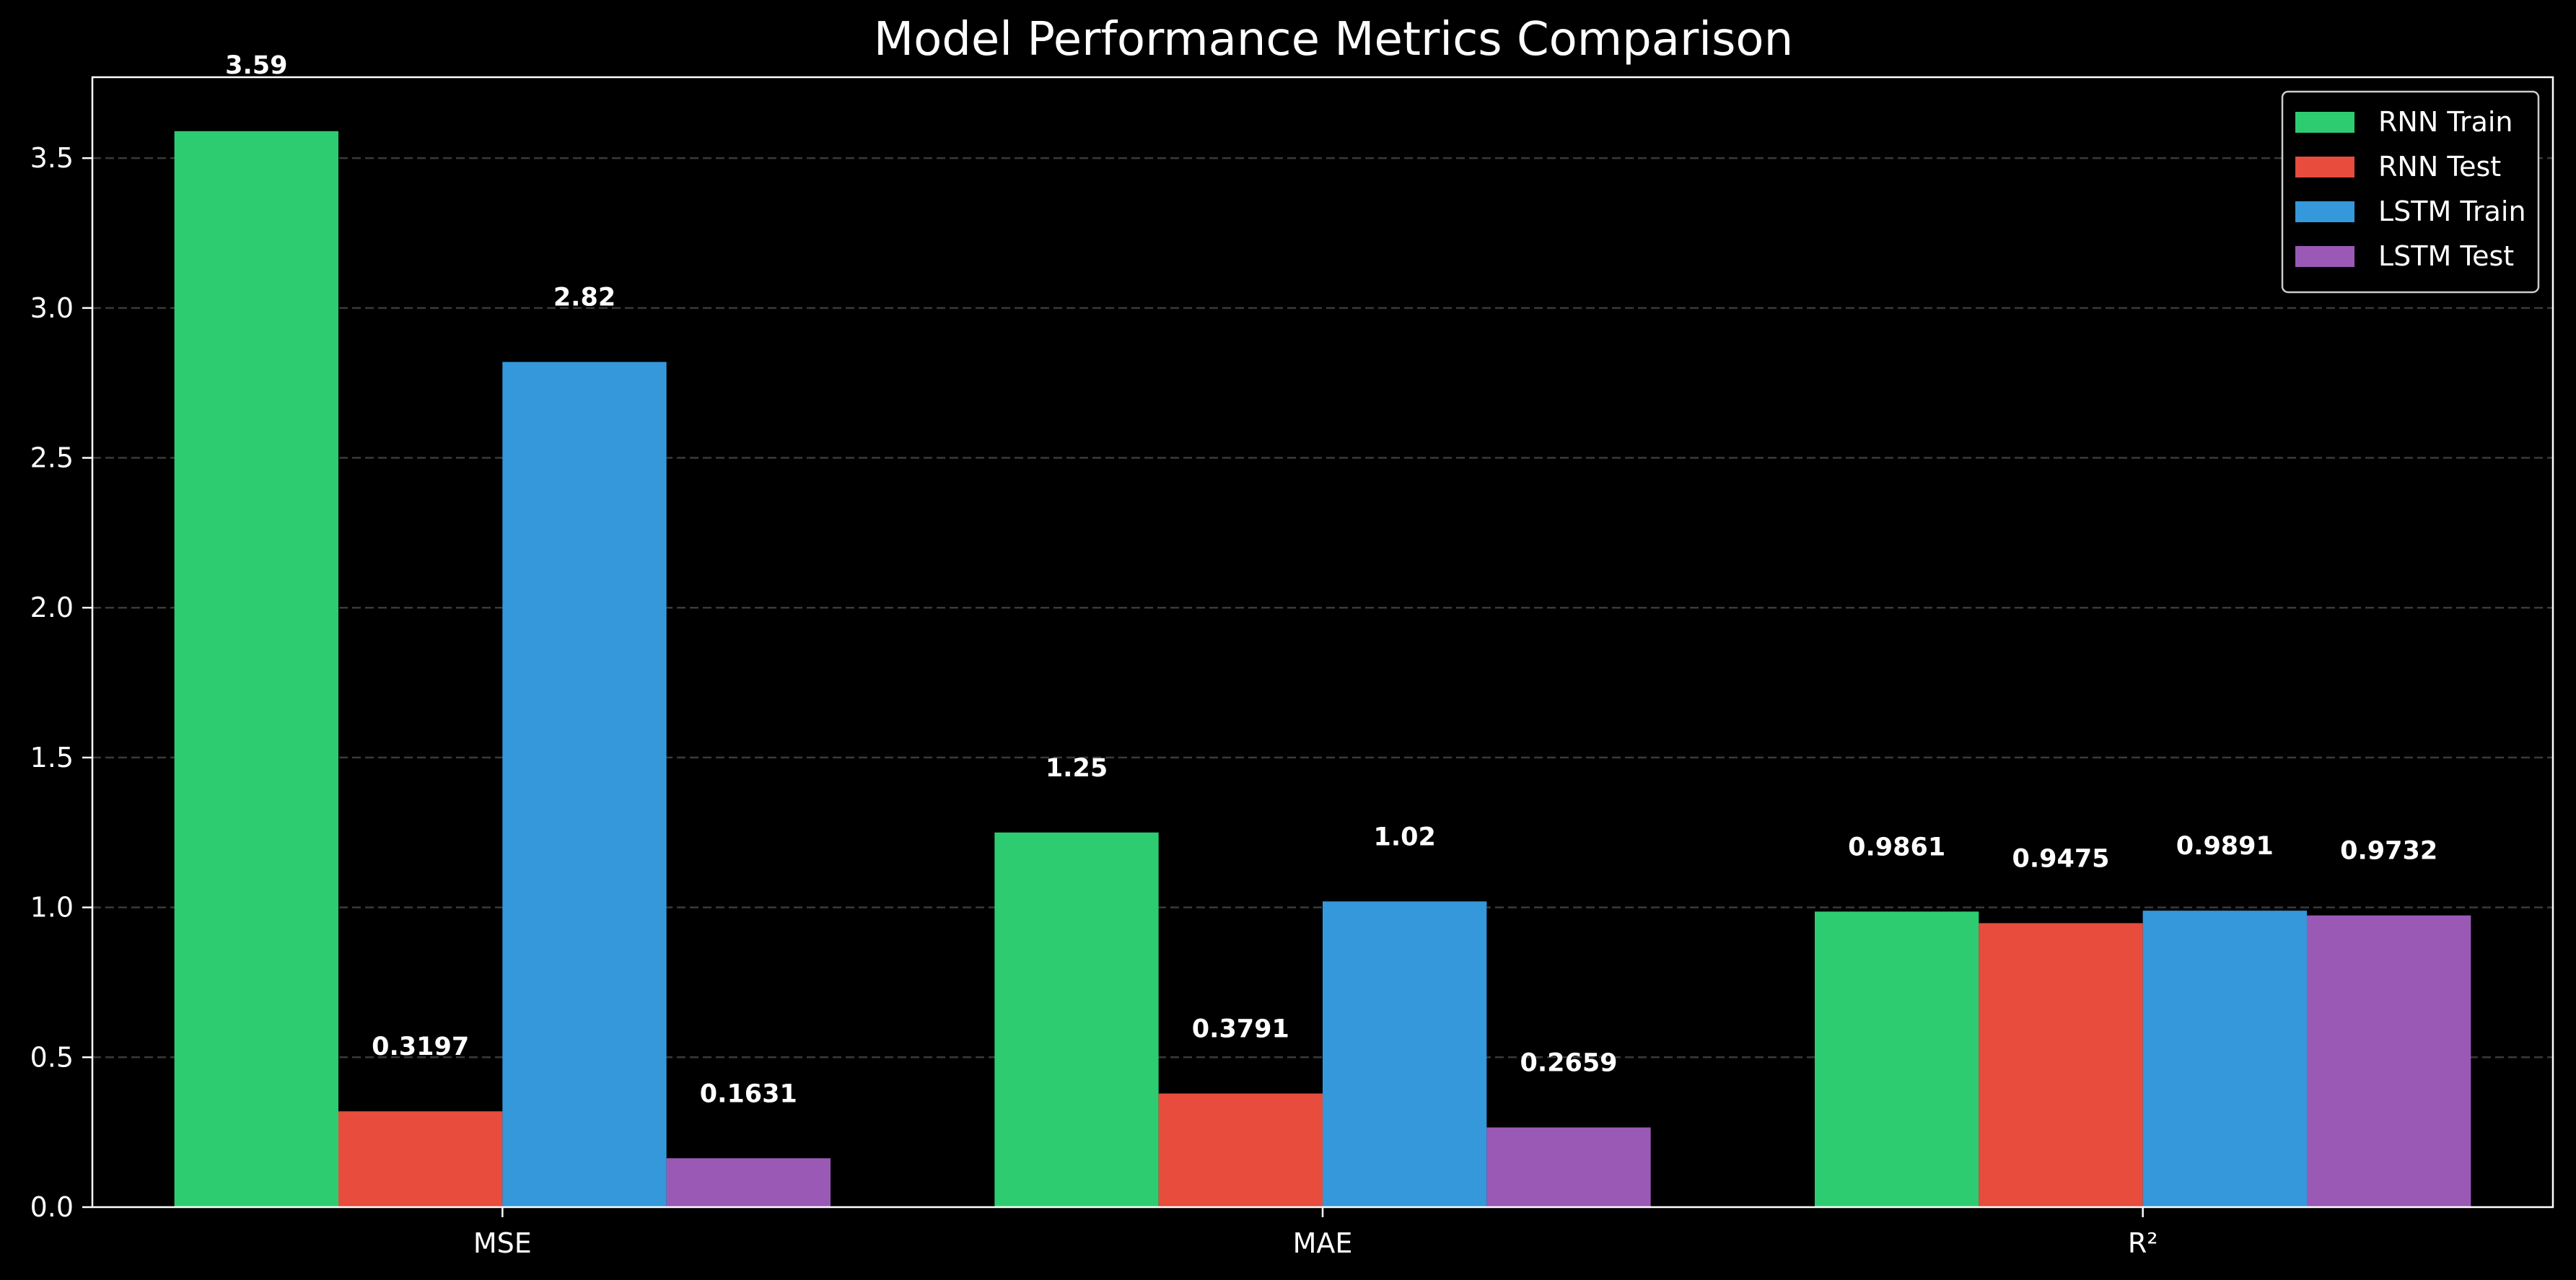 Image resolution: width=2576 pixels, height=1280 pixels. What do you see at coordinates (52, 908) in the screenshot?
I see `y-tick-label: 1.0` at bounding box center [52, 908].